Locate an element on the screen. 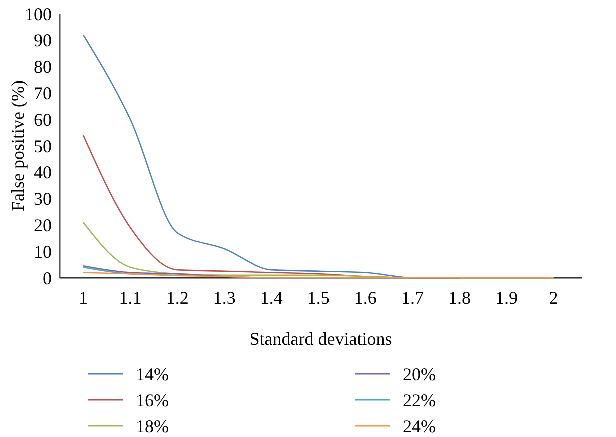  y-tick-label: 20 is located at coordinates (43, 226).